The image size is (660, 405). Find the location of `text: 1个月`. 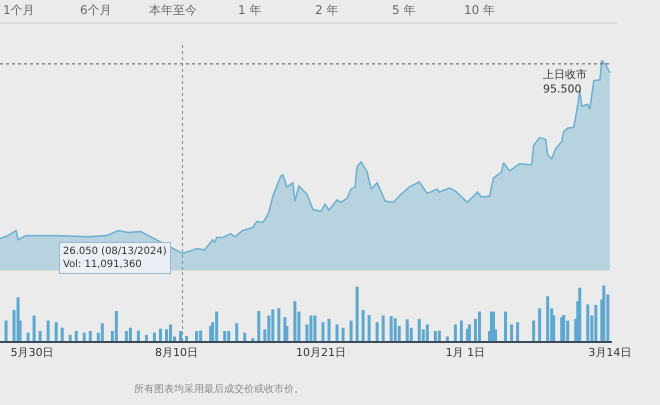

text: 1个月 is located at coordinates (19, 10).